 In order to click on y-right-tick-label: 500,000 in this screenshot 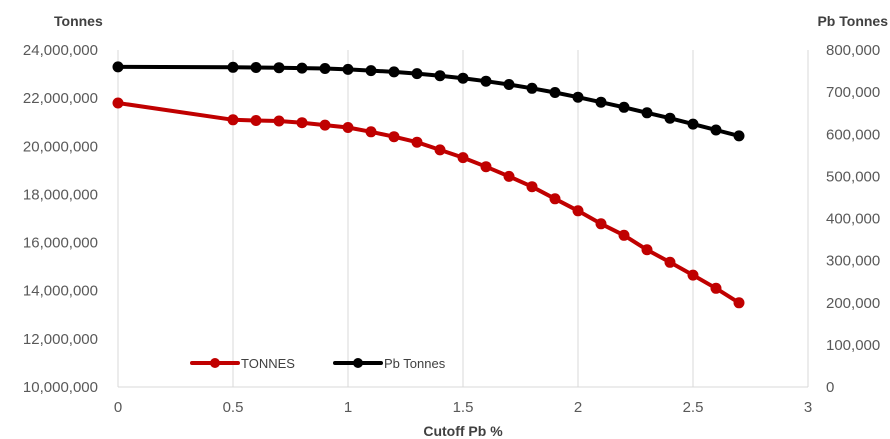, I will do `click(853, 176)`.